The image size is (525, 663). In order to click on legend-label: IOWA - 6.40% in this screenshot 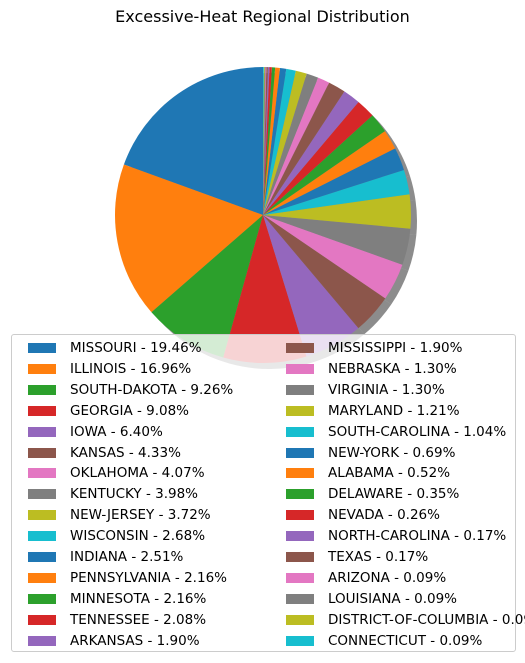, I will do `click(116, 432)`.